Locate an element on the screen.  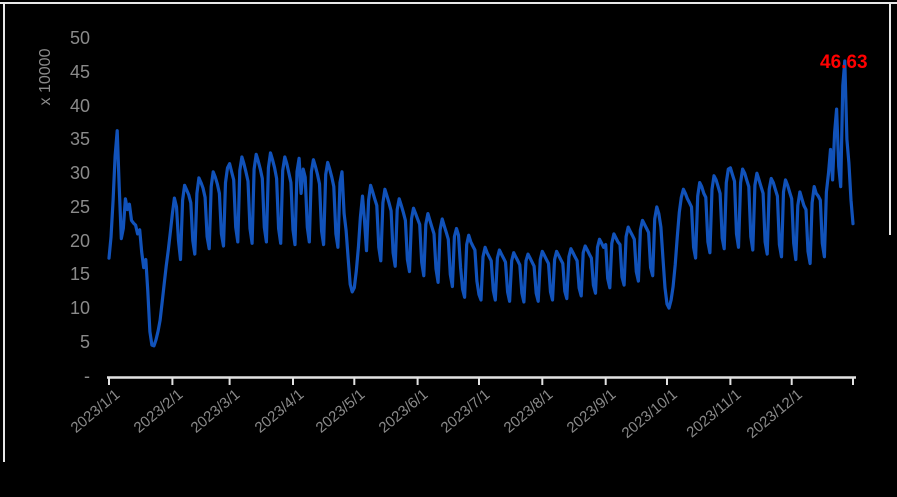
y-axis-tick-label: 10 is located at coordinates (79, 308).